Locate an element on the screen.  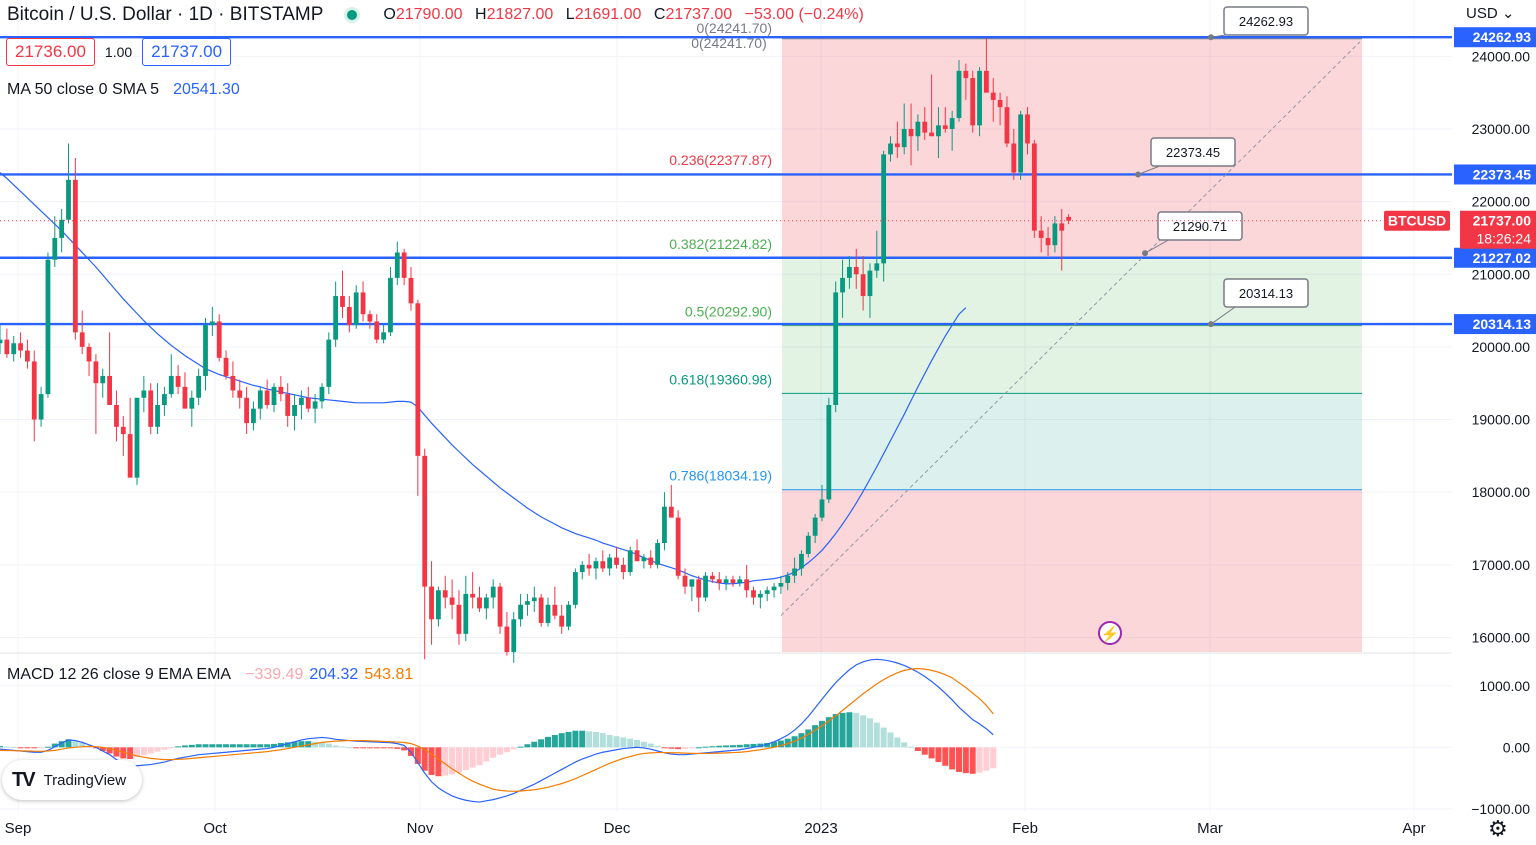
hline-price-tag is located at coordinates (1495, 257).